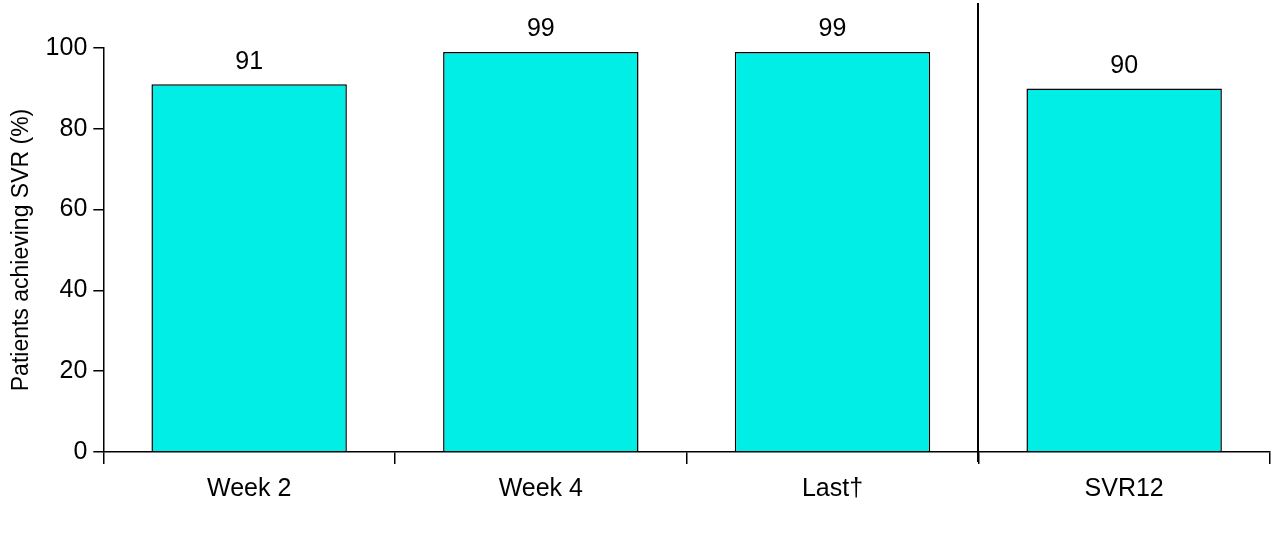  What do you see at coordinates (73, 126) in the screenshot?
I see `y-tick-label: 80` at bounding box center [73, 126].